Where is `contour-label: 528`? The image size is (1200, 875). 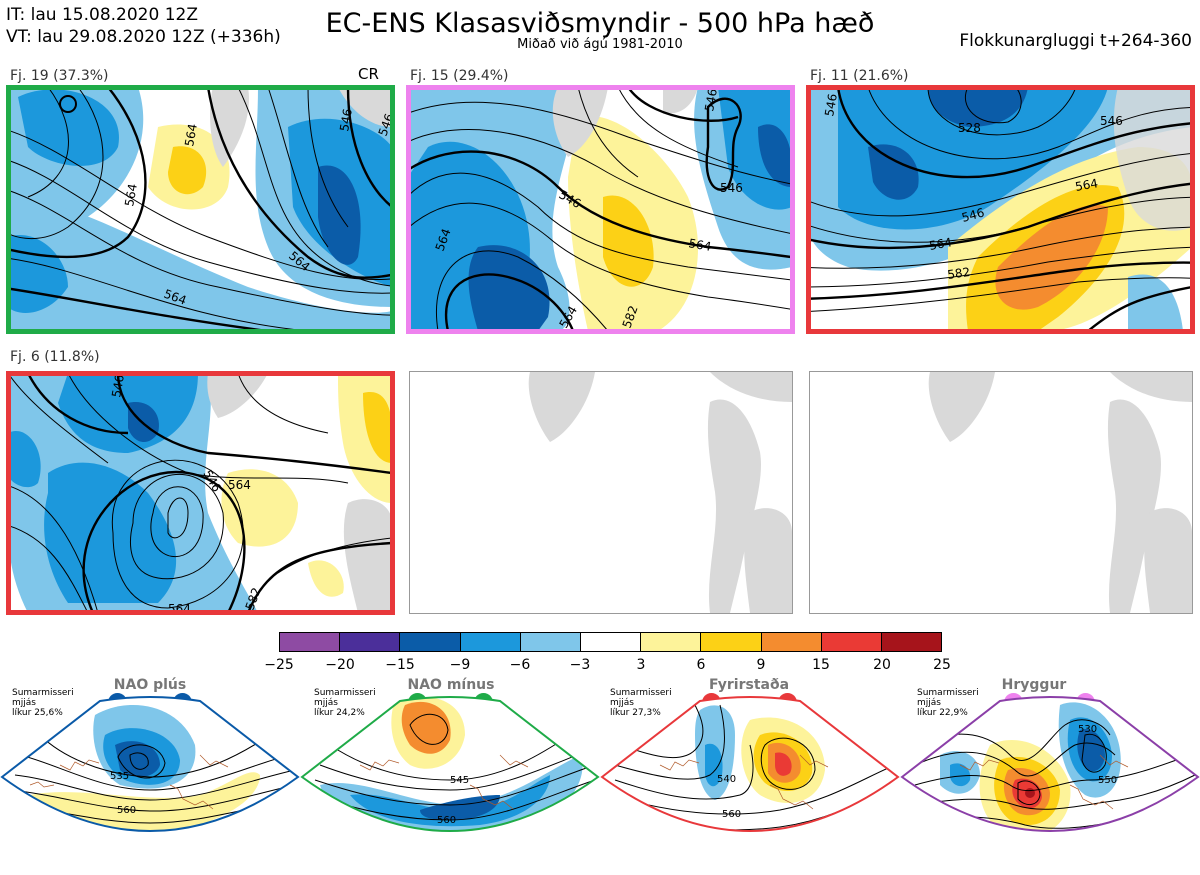 contour-label: 528 is located at coordinates (969, 128).